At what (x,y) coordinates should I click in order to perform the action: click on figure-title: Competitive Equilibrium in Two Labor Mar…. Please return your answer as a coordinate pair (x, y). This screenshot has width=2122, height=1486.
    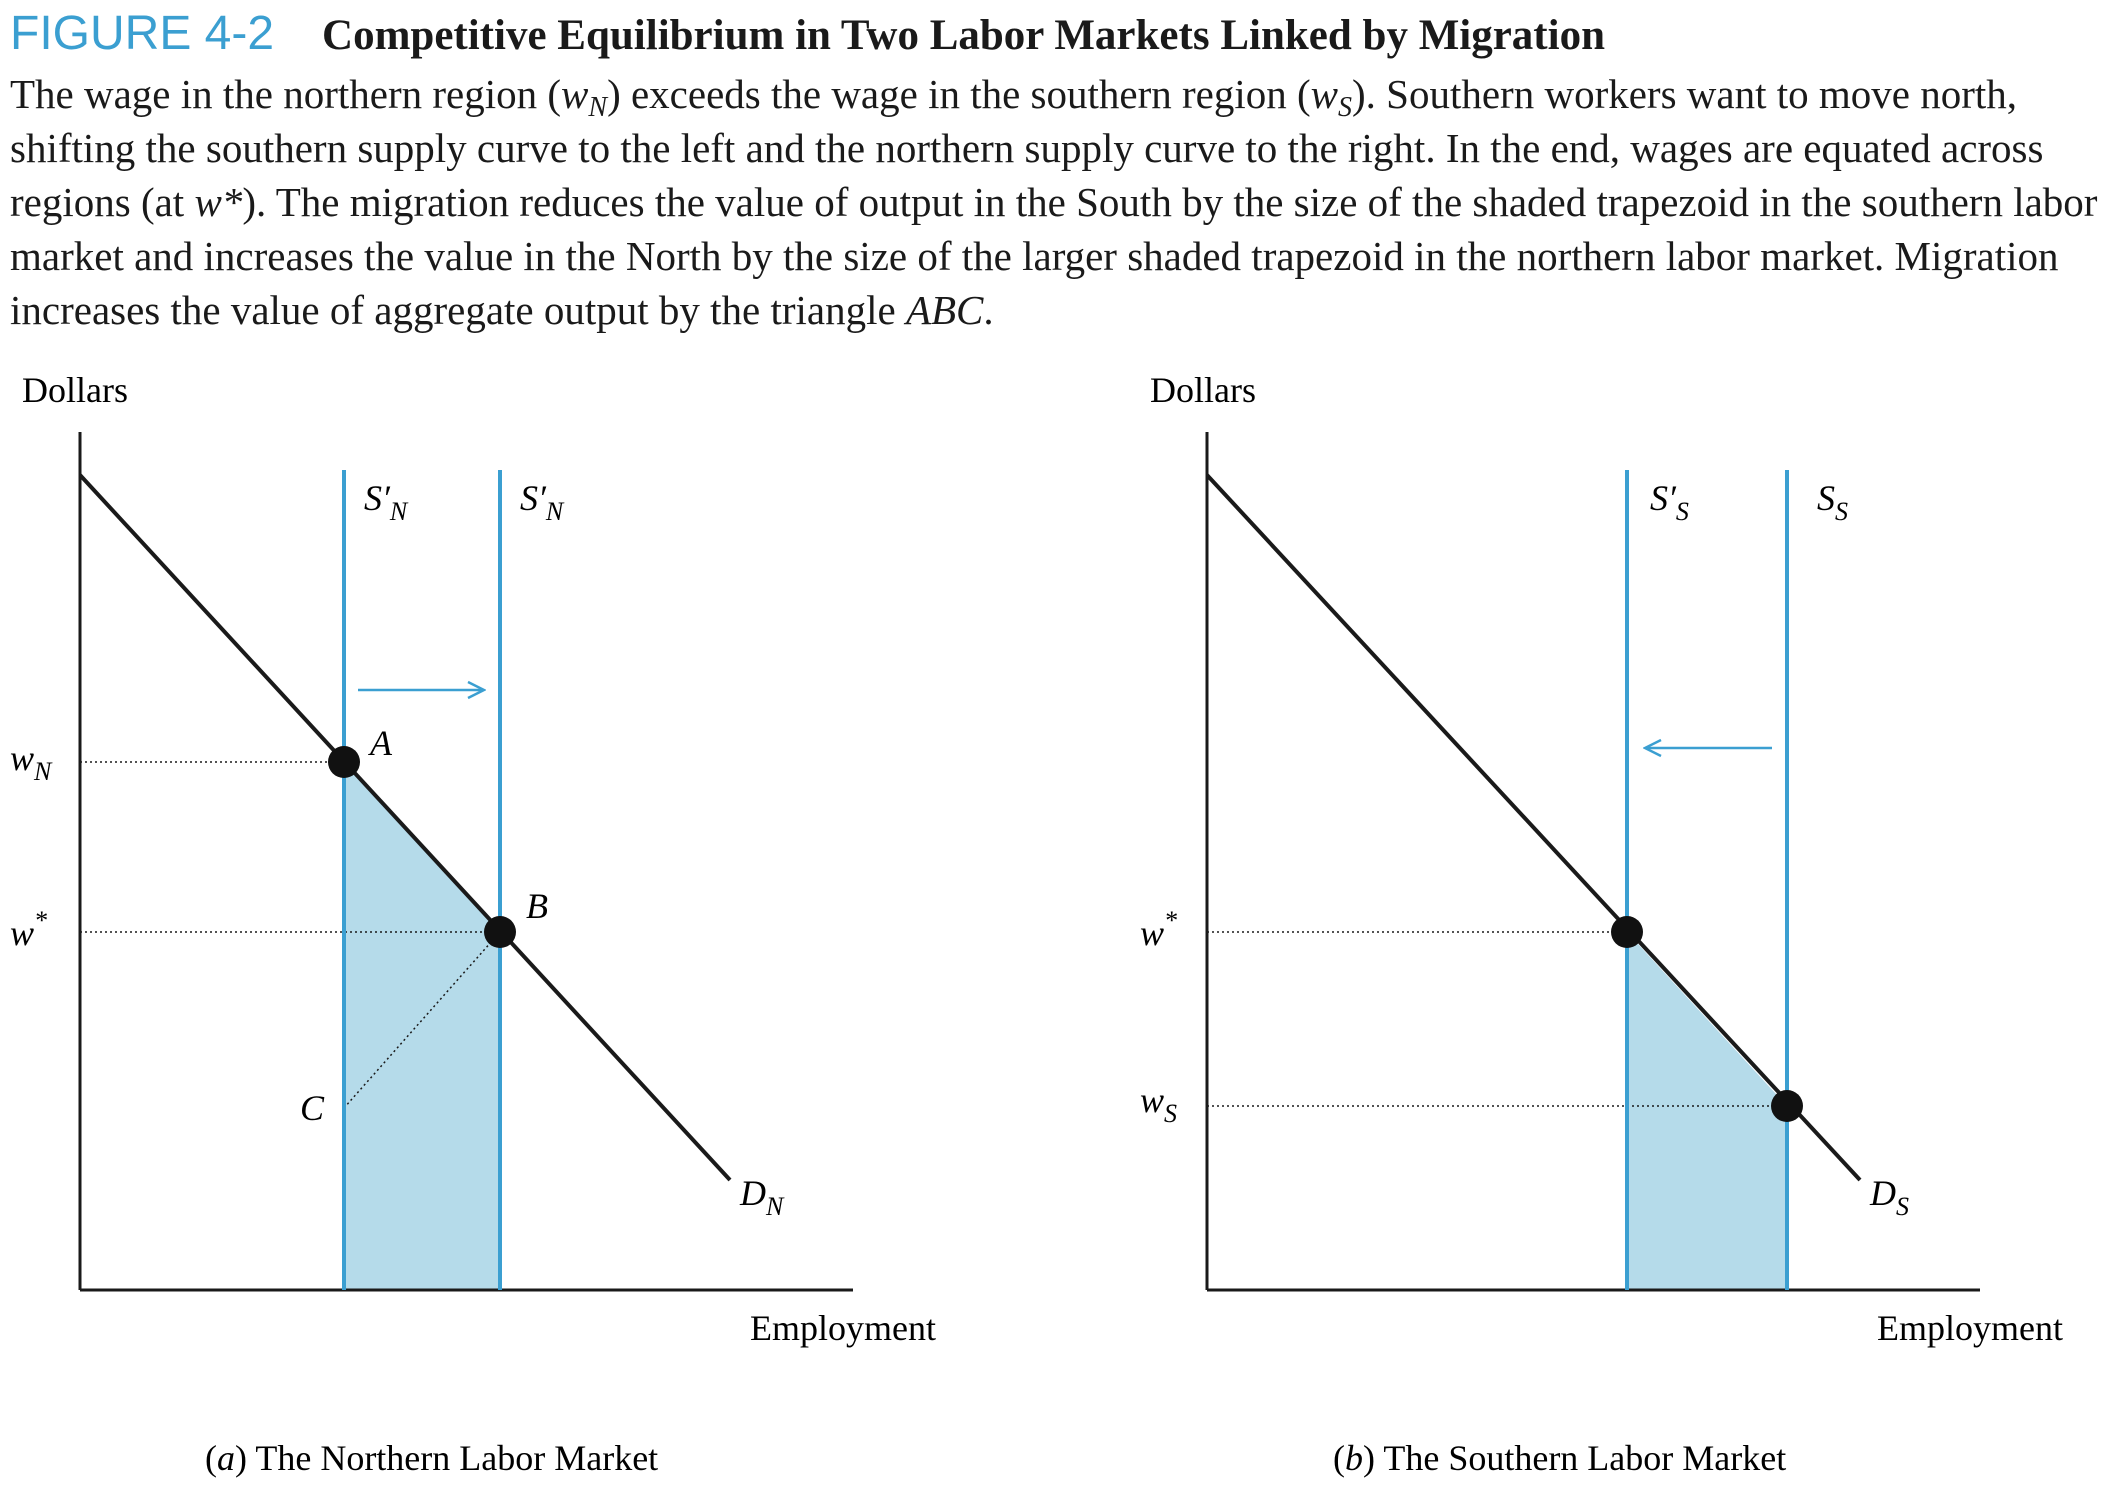
    Looking at the image, I should click on (963, 35).